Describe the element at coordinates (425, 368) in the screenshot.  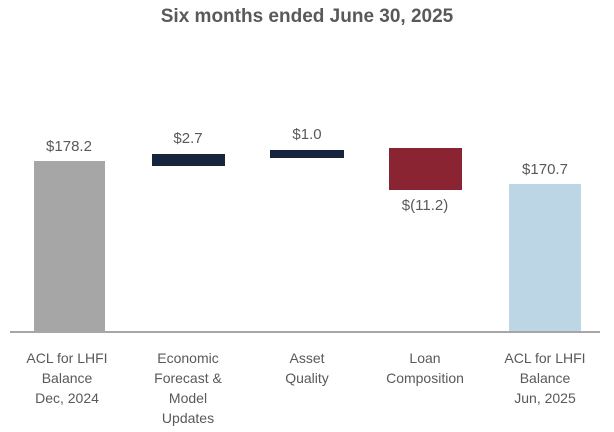
I see `category-label-loan-composition: Loan Composition` at that location.